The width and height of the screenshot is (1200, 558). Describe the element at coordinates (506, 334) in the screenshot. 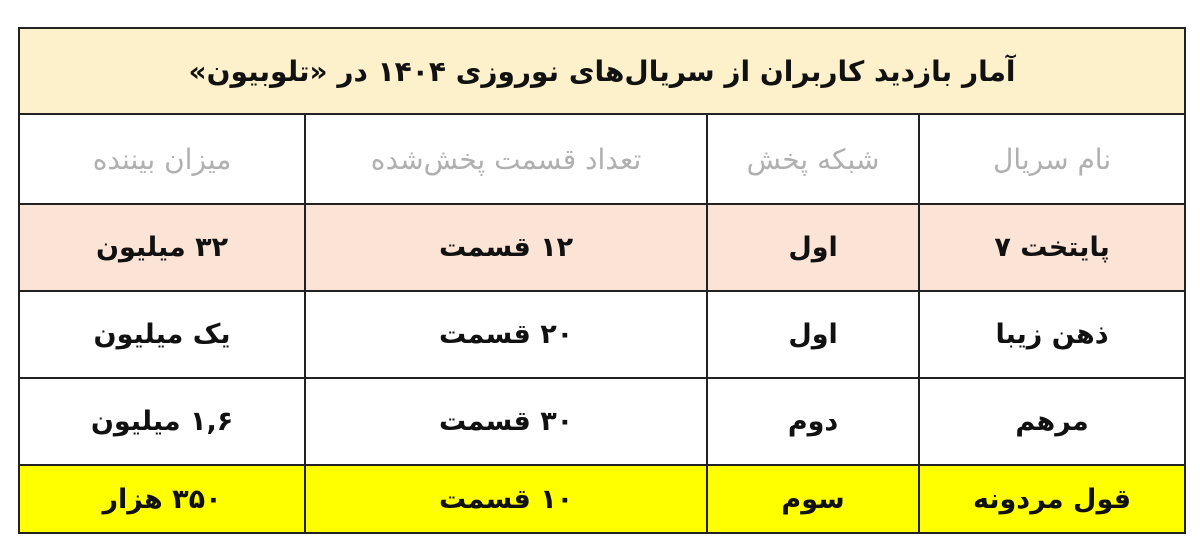

I see `cell-episodes: ۲۰ قسمت` at that location.